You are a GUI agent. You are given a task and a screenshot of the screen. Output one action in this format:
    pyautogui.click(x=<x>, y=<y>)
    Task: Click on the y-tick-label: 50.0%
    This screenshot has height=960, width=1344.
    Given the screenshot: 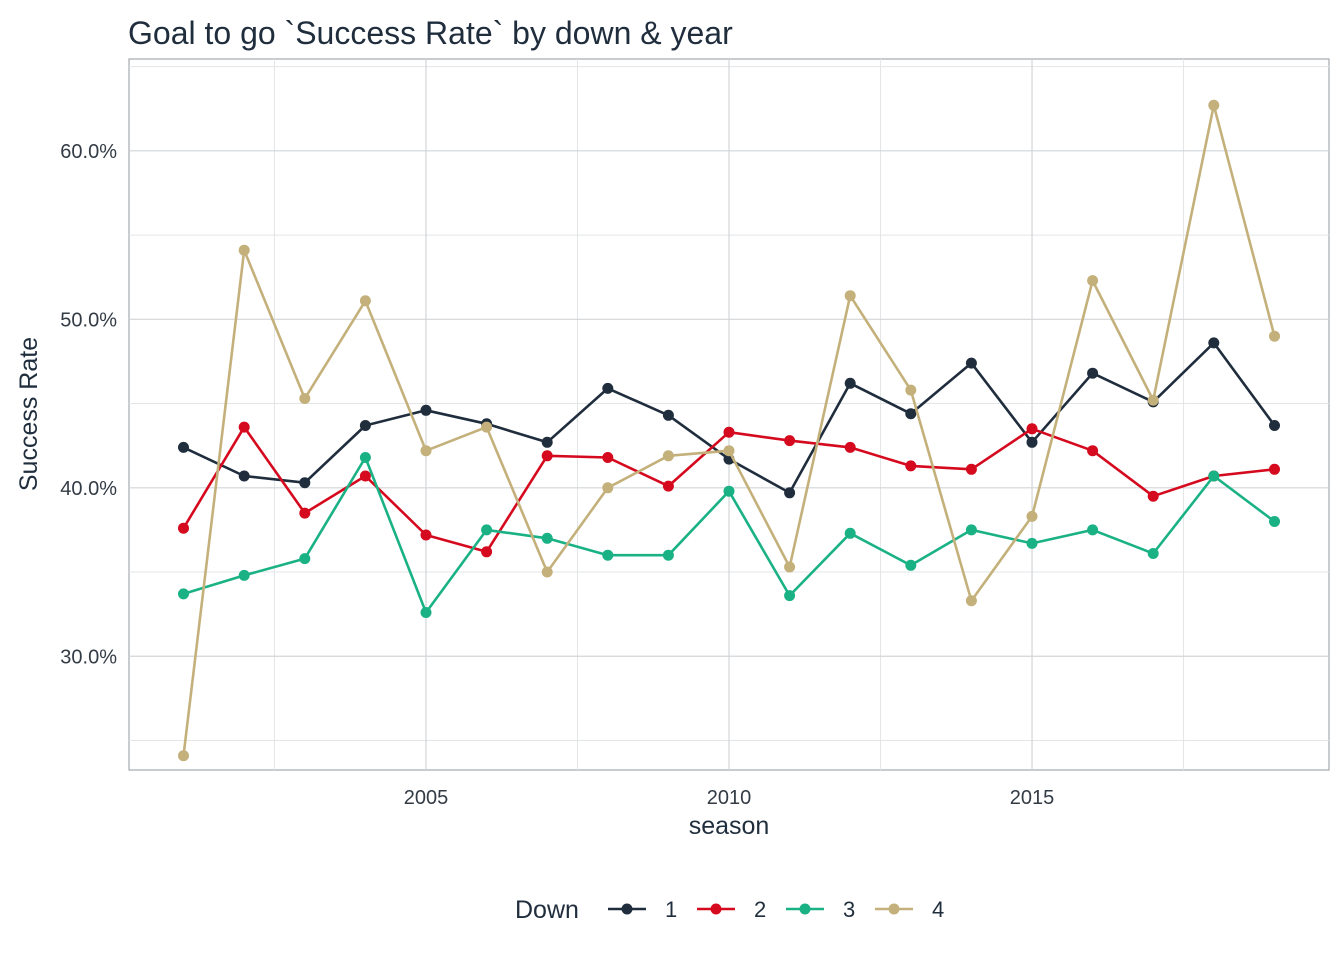 What is the action you would take?
    pyautogui.click(x=88, y=320)
    